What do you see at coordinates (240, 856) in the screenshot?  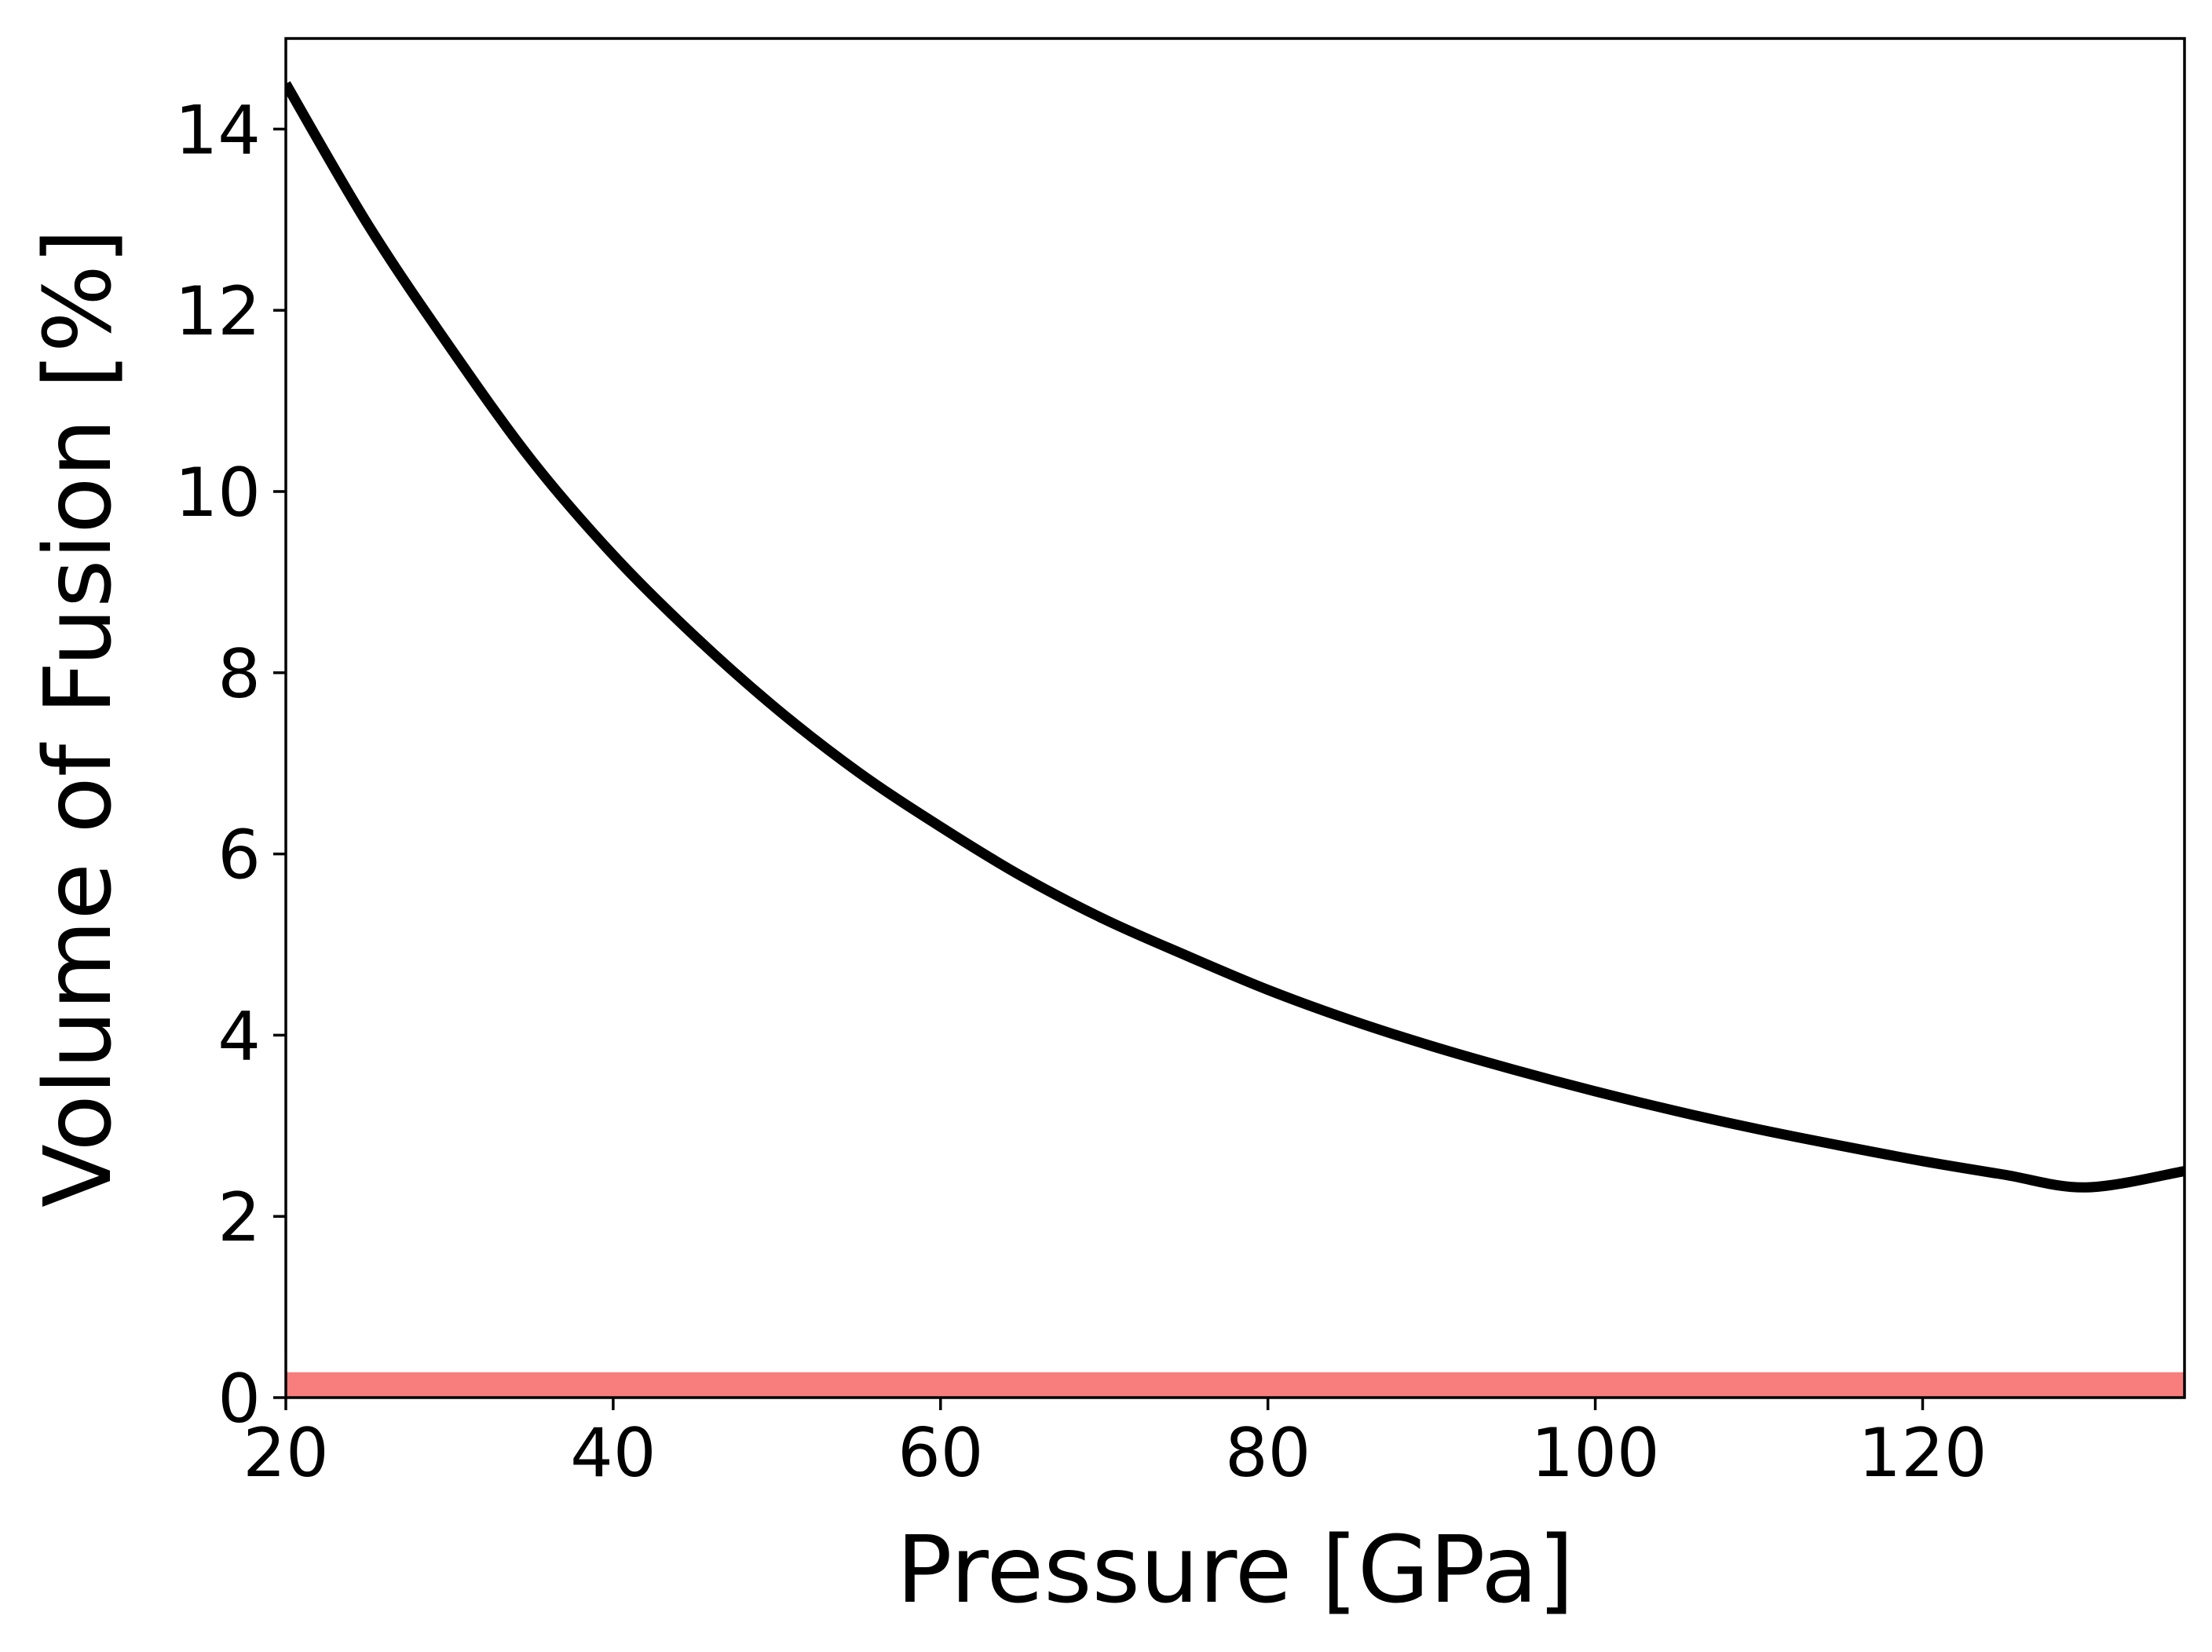 I see `y-tick-label: 6` at bounding box center [240, 856].